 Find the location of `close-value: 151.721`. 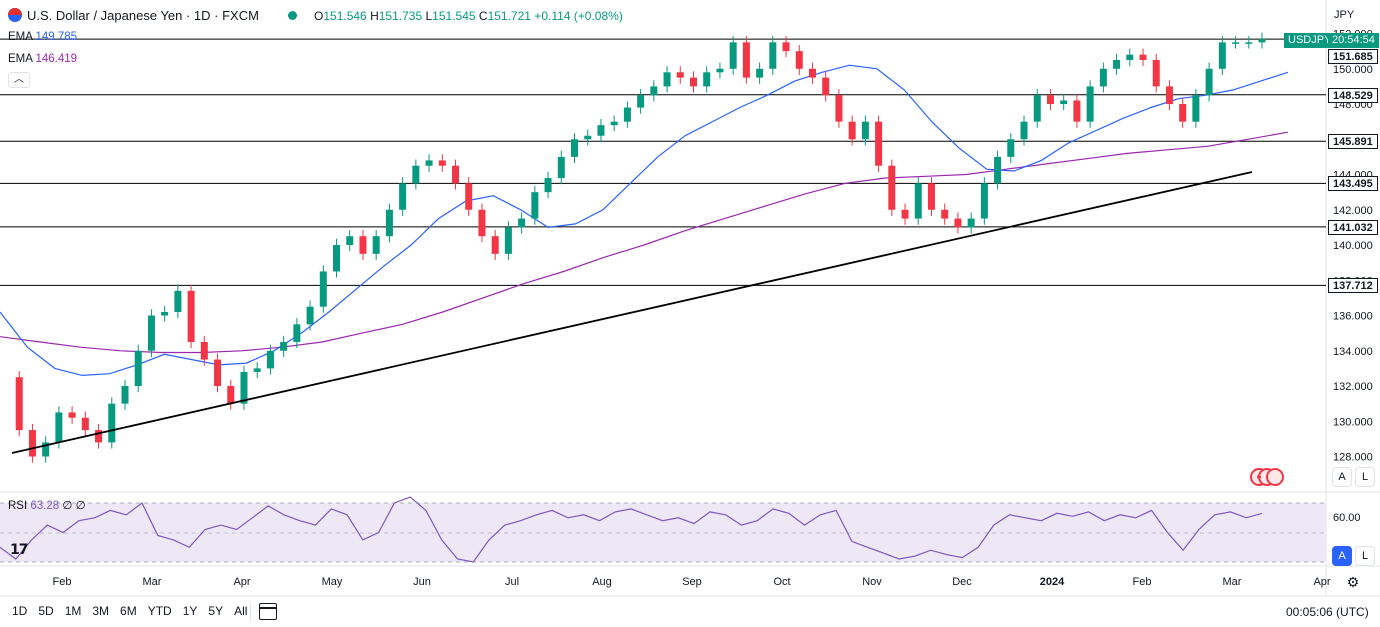

close-value: 151.721 is located at coordinates (509, 16).